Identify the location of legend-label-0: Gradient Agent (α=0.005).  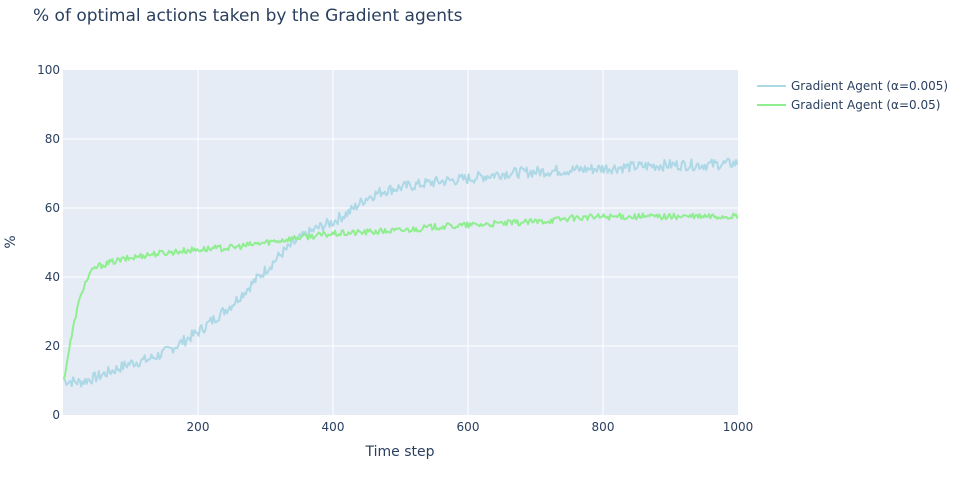
(869, 86).